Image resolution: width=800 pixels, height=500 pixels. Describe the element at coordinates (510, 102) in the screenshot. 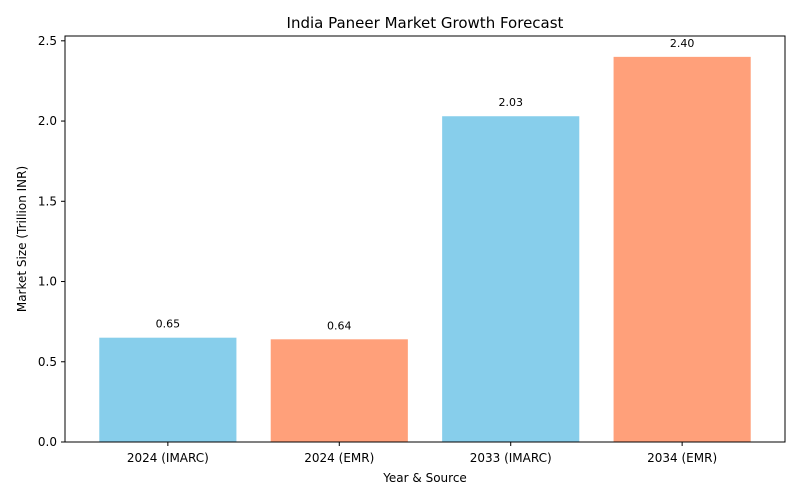

I see `bar-value-label: 2.03` at that location.